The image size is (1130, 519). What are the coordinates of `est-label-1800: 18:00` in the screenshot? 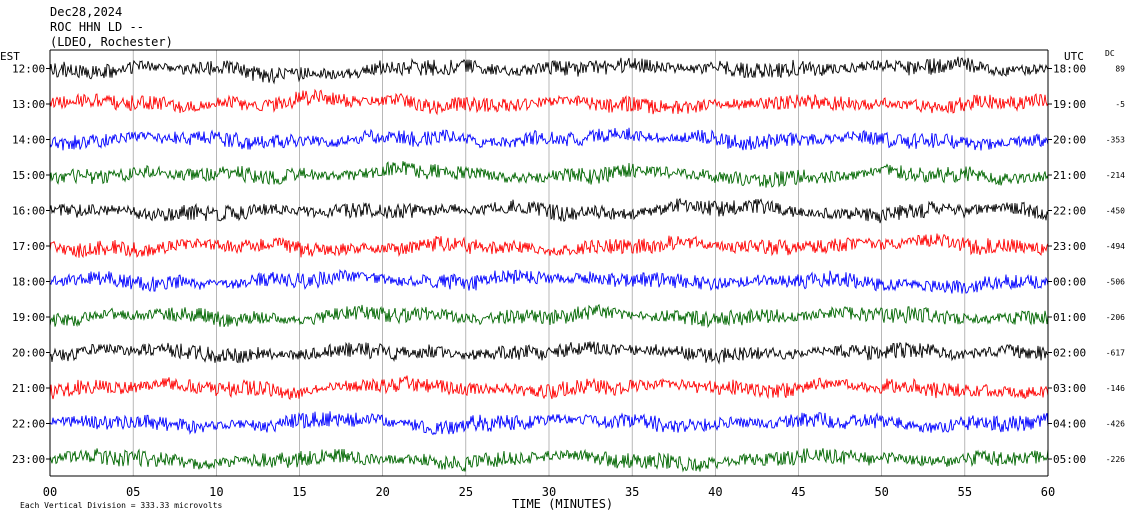 It's located at (28, 282).